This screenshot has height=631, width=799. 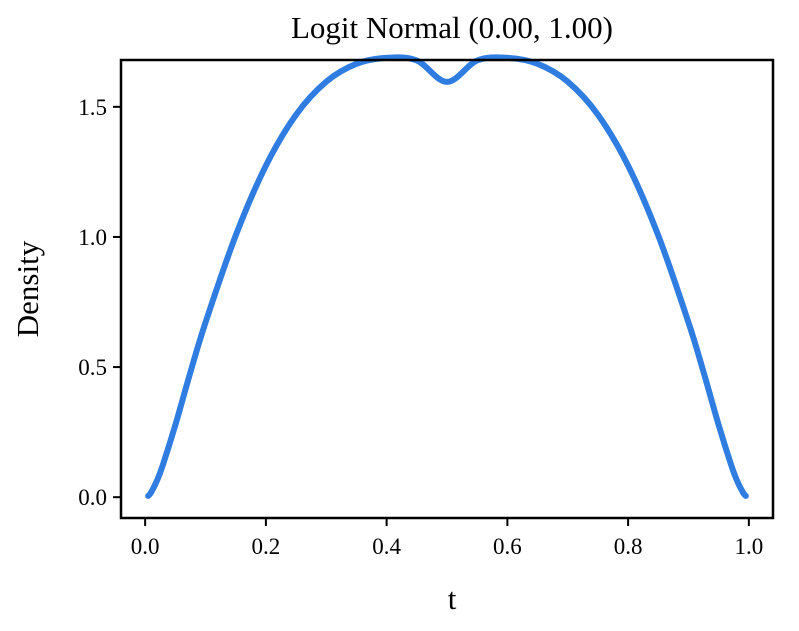 What do you see at coordinates (27, 288) in the screenshot?
I see `y-axis-label: Density` at bounding box center [27, 288].